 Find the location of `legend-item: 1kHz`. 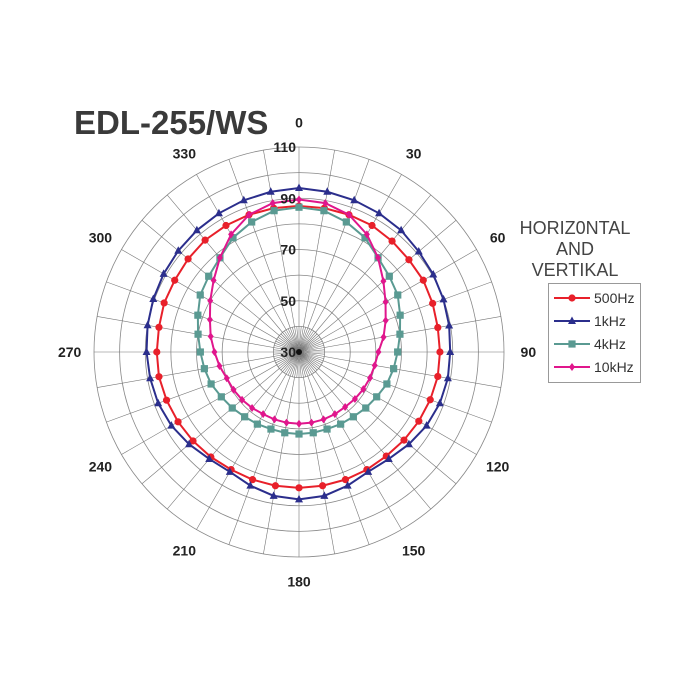

legend-item: 1kHz is located at coordinates (589, 321).